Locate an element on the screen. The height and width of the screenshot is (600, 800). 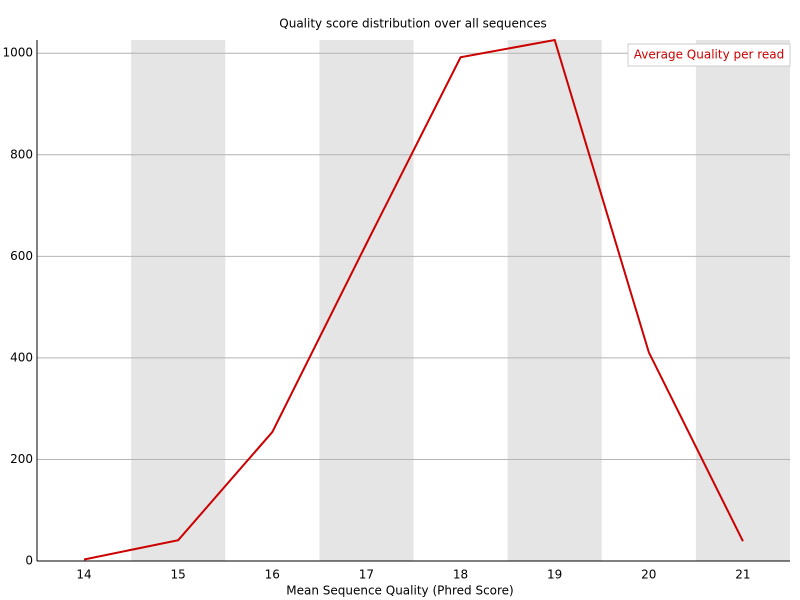
y-tick-label: 0 is located at coordinates (29, 561).